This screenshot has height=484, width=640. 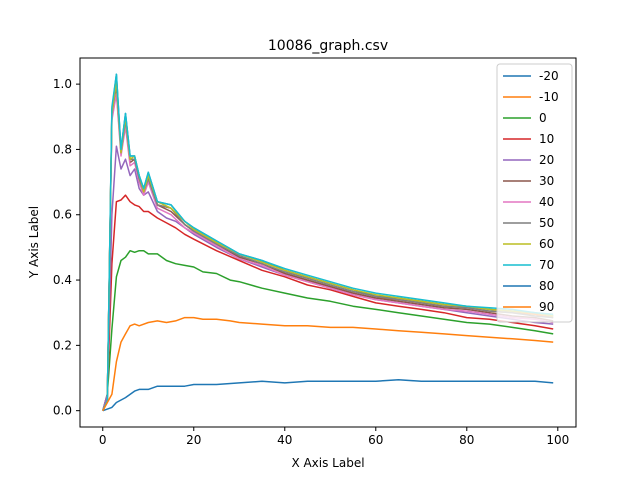 What do you see at coordinates (546, 307) in the screenshot?
I see `legend-label: 90` at bounding box center [546, 307].